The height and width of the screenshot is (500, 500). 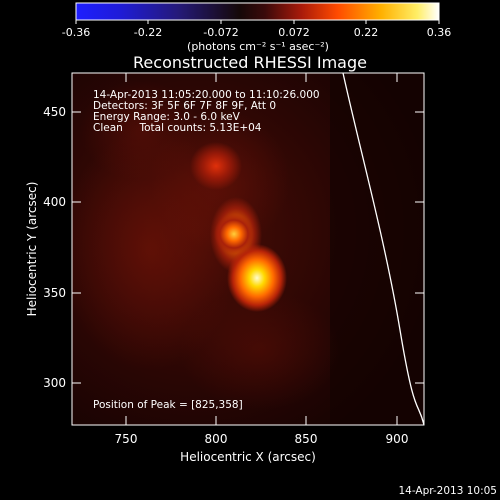 What do you see at coordinates (257, 278) in the screenshot?
I see `emission-source-peak` at bounding box center [257, 278].